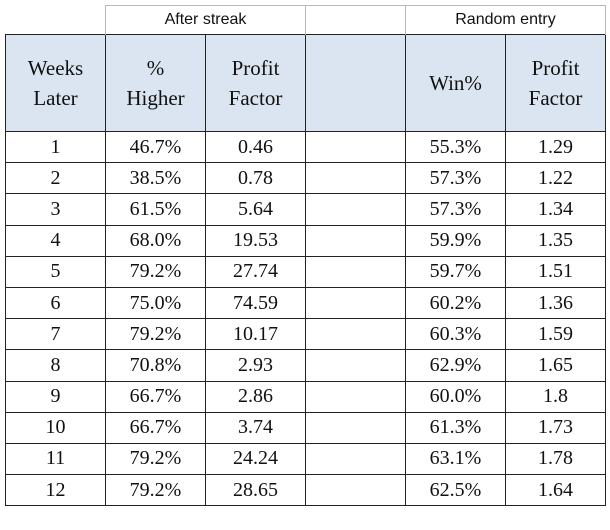 This screenshot has width=610, height=530. Describe the element at coordinates (55, 303) in the screenshot. I see `cell-weeks: 6` at that location.